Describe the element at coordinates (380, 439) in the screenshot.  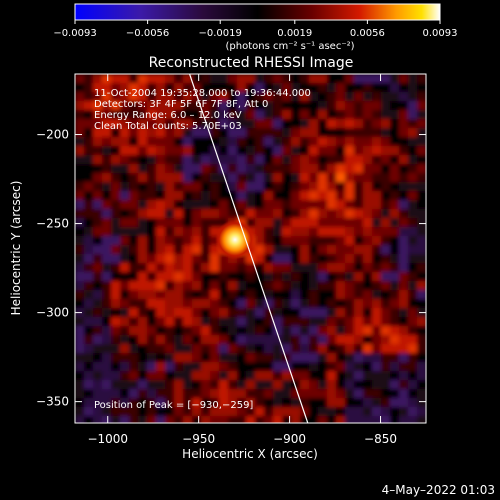
I see `x-tick-label: −850` at that location.